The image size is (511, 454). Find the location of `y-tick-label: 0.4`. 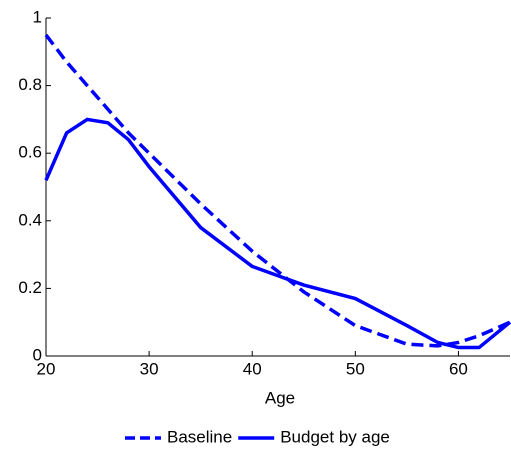

y-tick-label: 0.4 is located at coordinates (30, 219).